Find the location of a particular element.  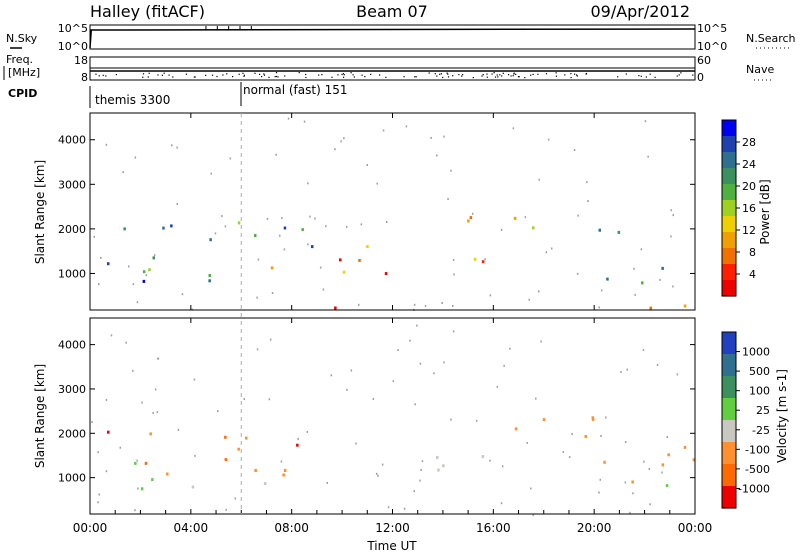

velocity-y-label: Slant Range [km] is located at coordinates (40, 416).